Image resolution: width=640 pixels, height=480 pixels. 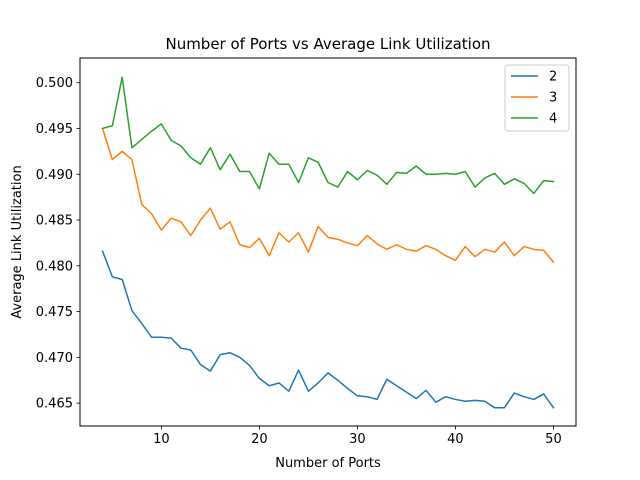 I want to click on x-axis: 10 20 30 40 50, so click(x=357, y=436).